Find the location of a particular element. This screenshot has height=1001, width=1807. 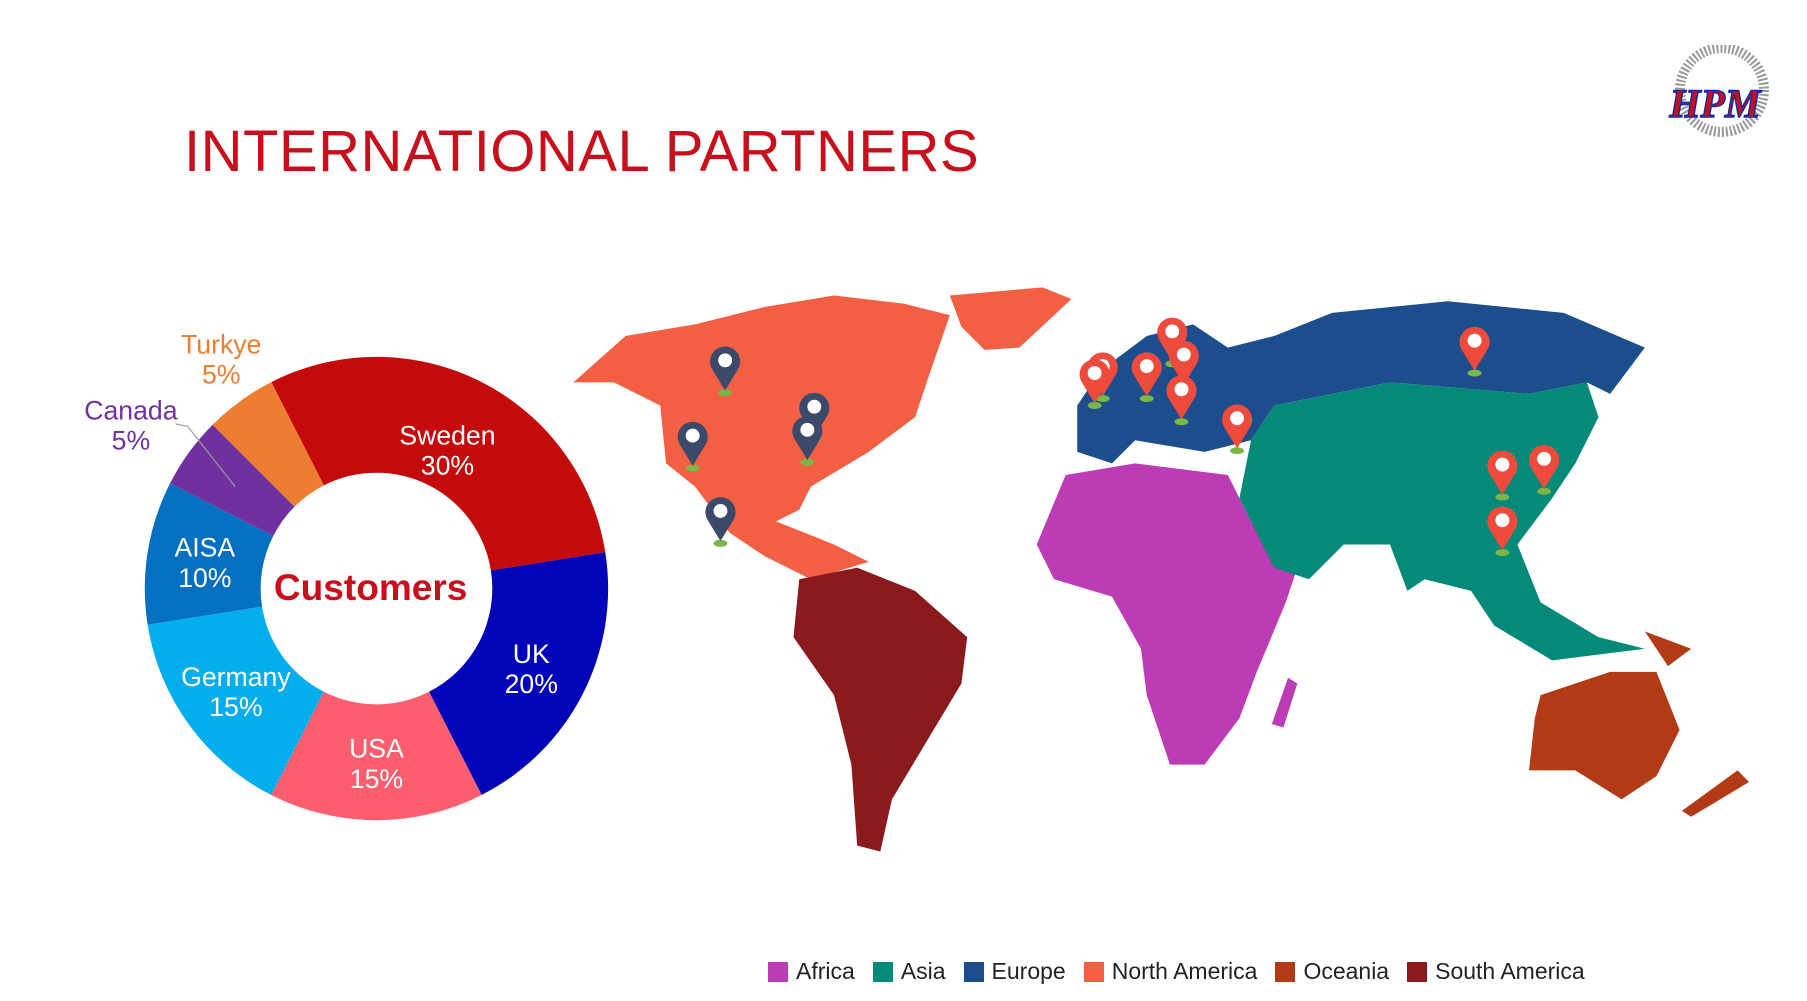

slice-canada is located at coordinates (232, 480).